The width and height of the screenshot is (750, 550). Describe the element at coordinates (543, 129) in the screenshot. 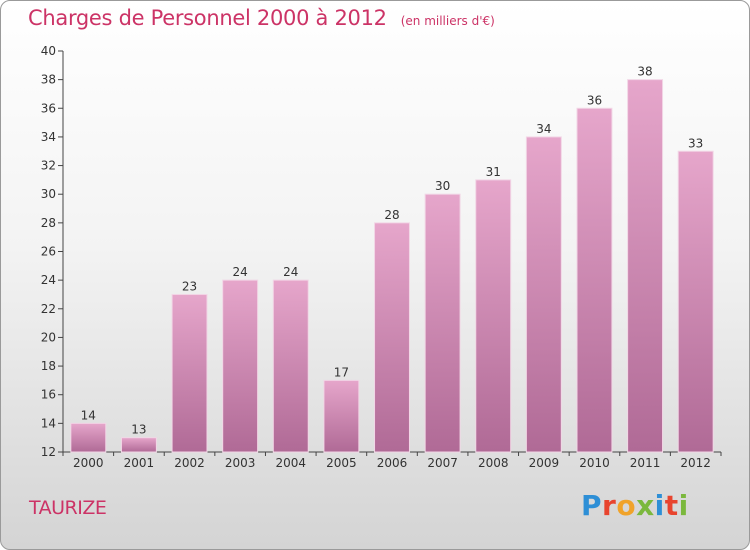

I see `bar-value-label: 34` at that location.